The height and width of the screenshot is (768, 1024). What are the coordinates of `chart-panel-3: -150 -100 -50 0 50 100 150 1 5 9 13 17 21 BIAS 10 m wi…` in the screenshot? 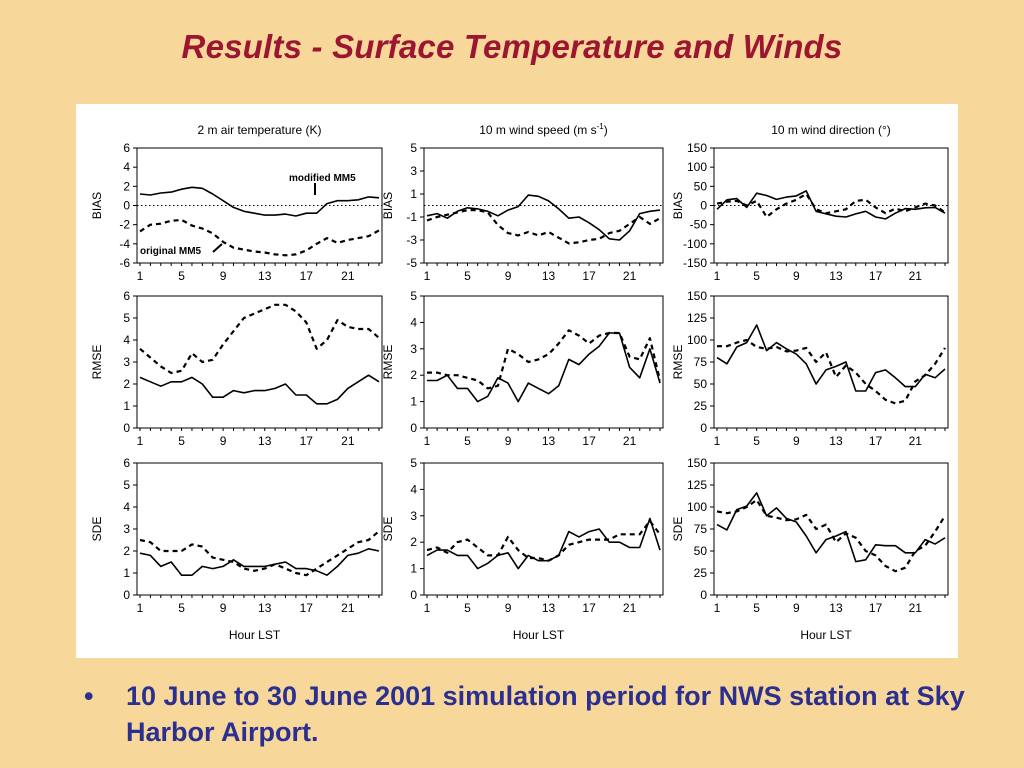 It's located at (810, 203).